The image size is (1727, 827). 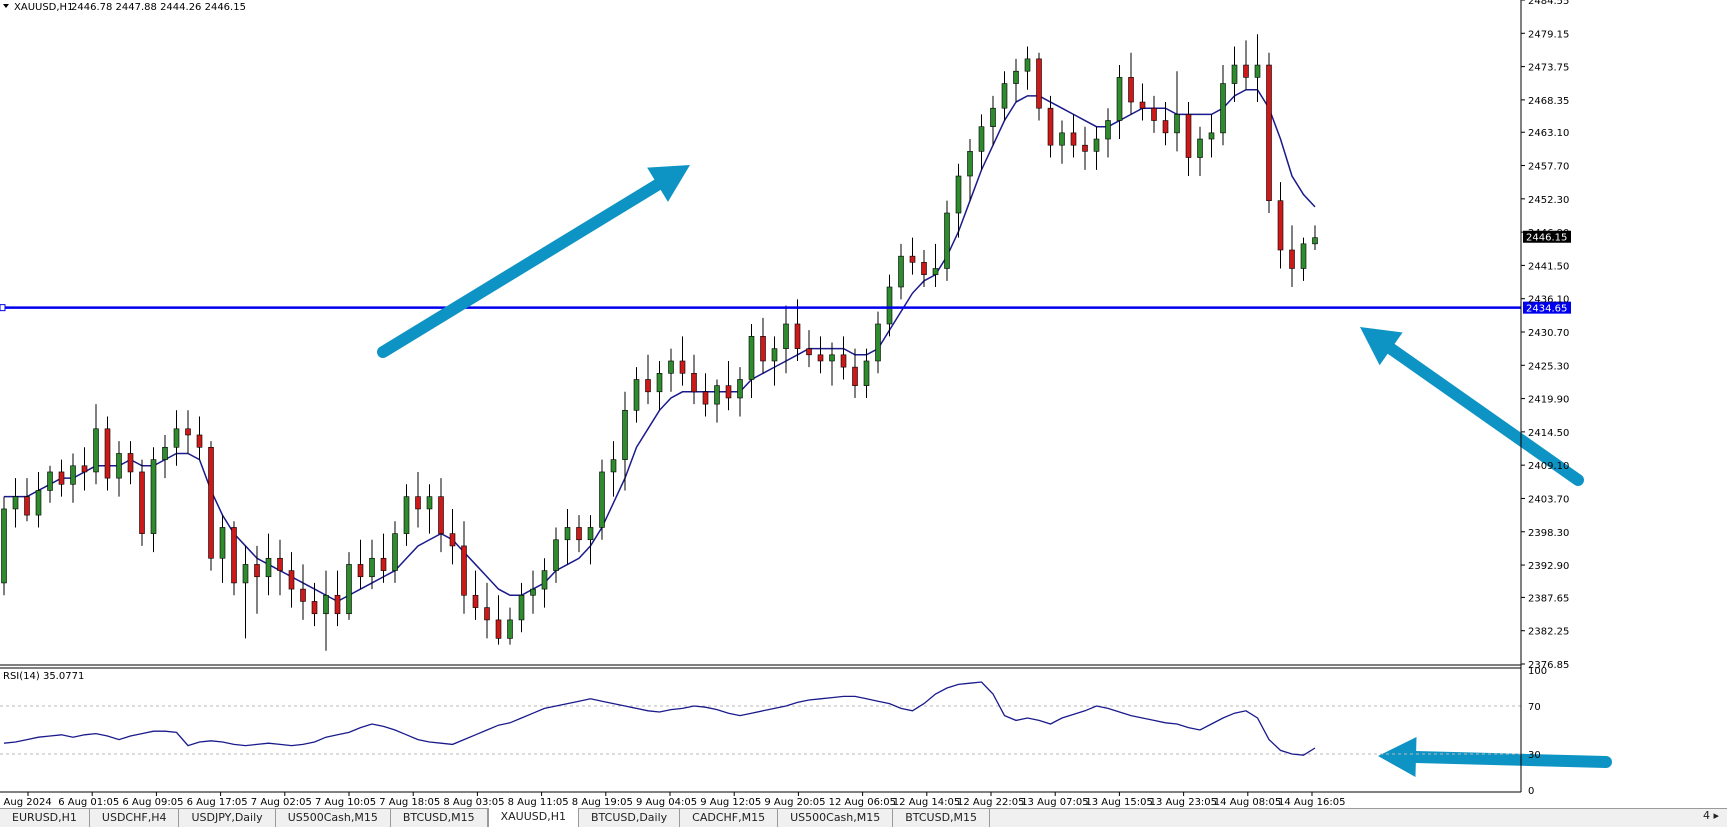 I want to click on price-tick-label: 2425.30, so click(x=1548, y=366).